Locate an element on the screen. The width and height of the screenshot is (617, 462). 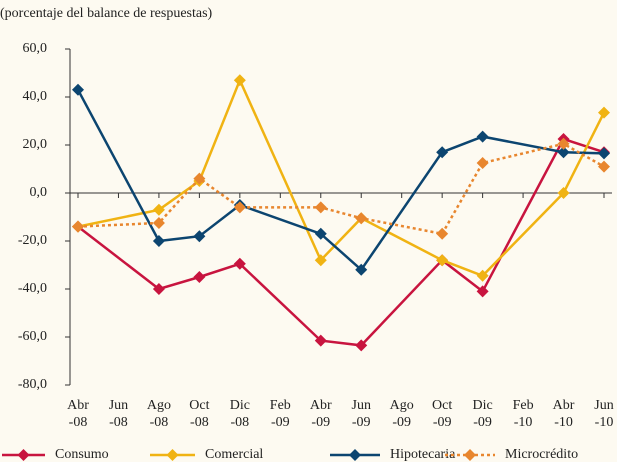
x-tick-label: Oct -09 is located at coordinates (442, 414).